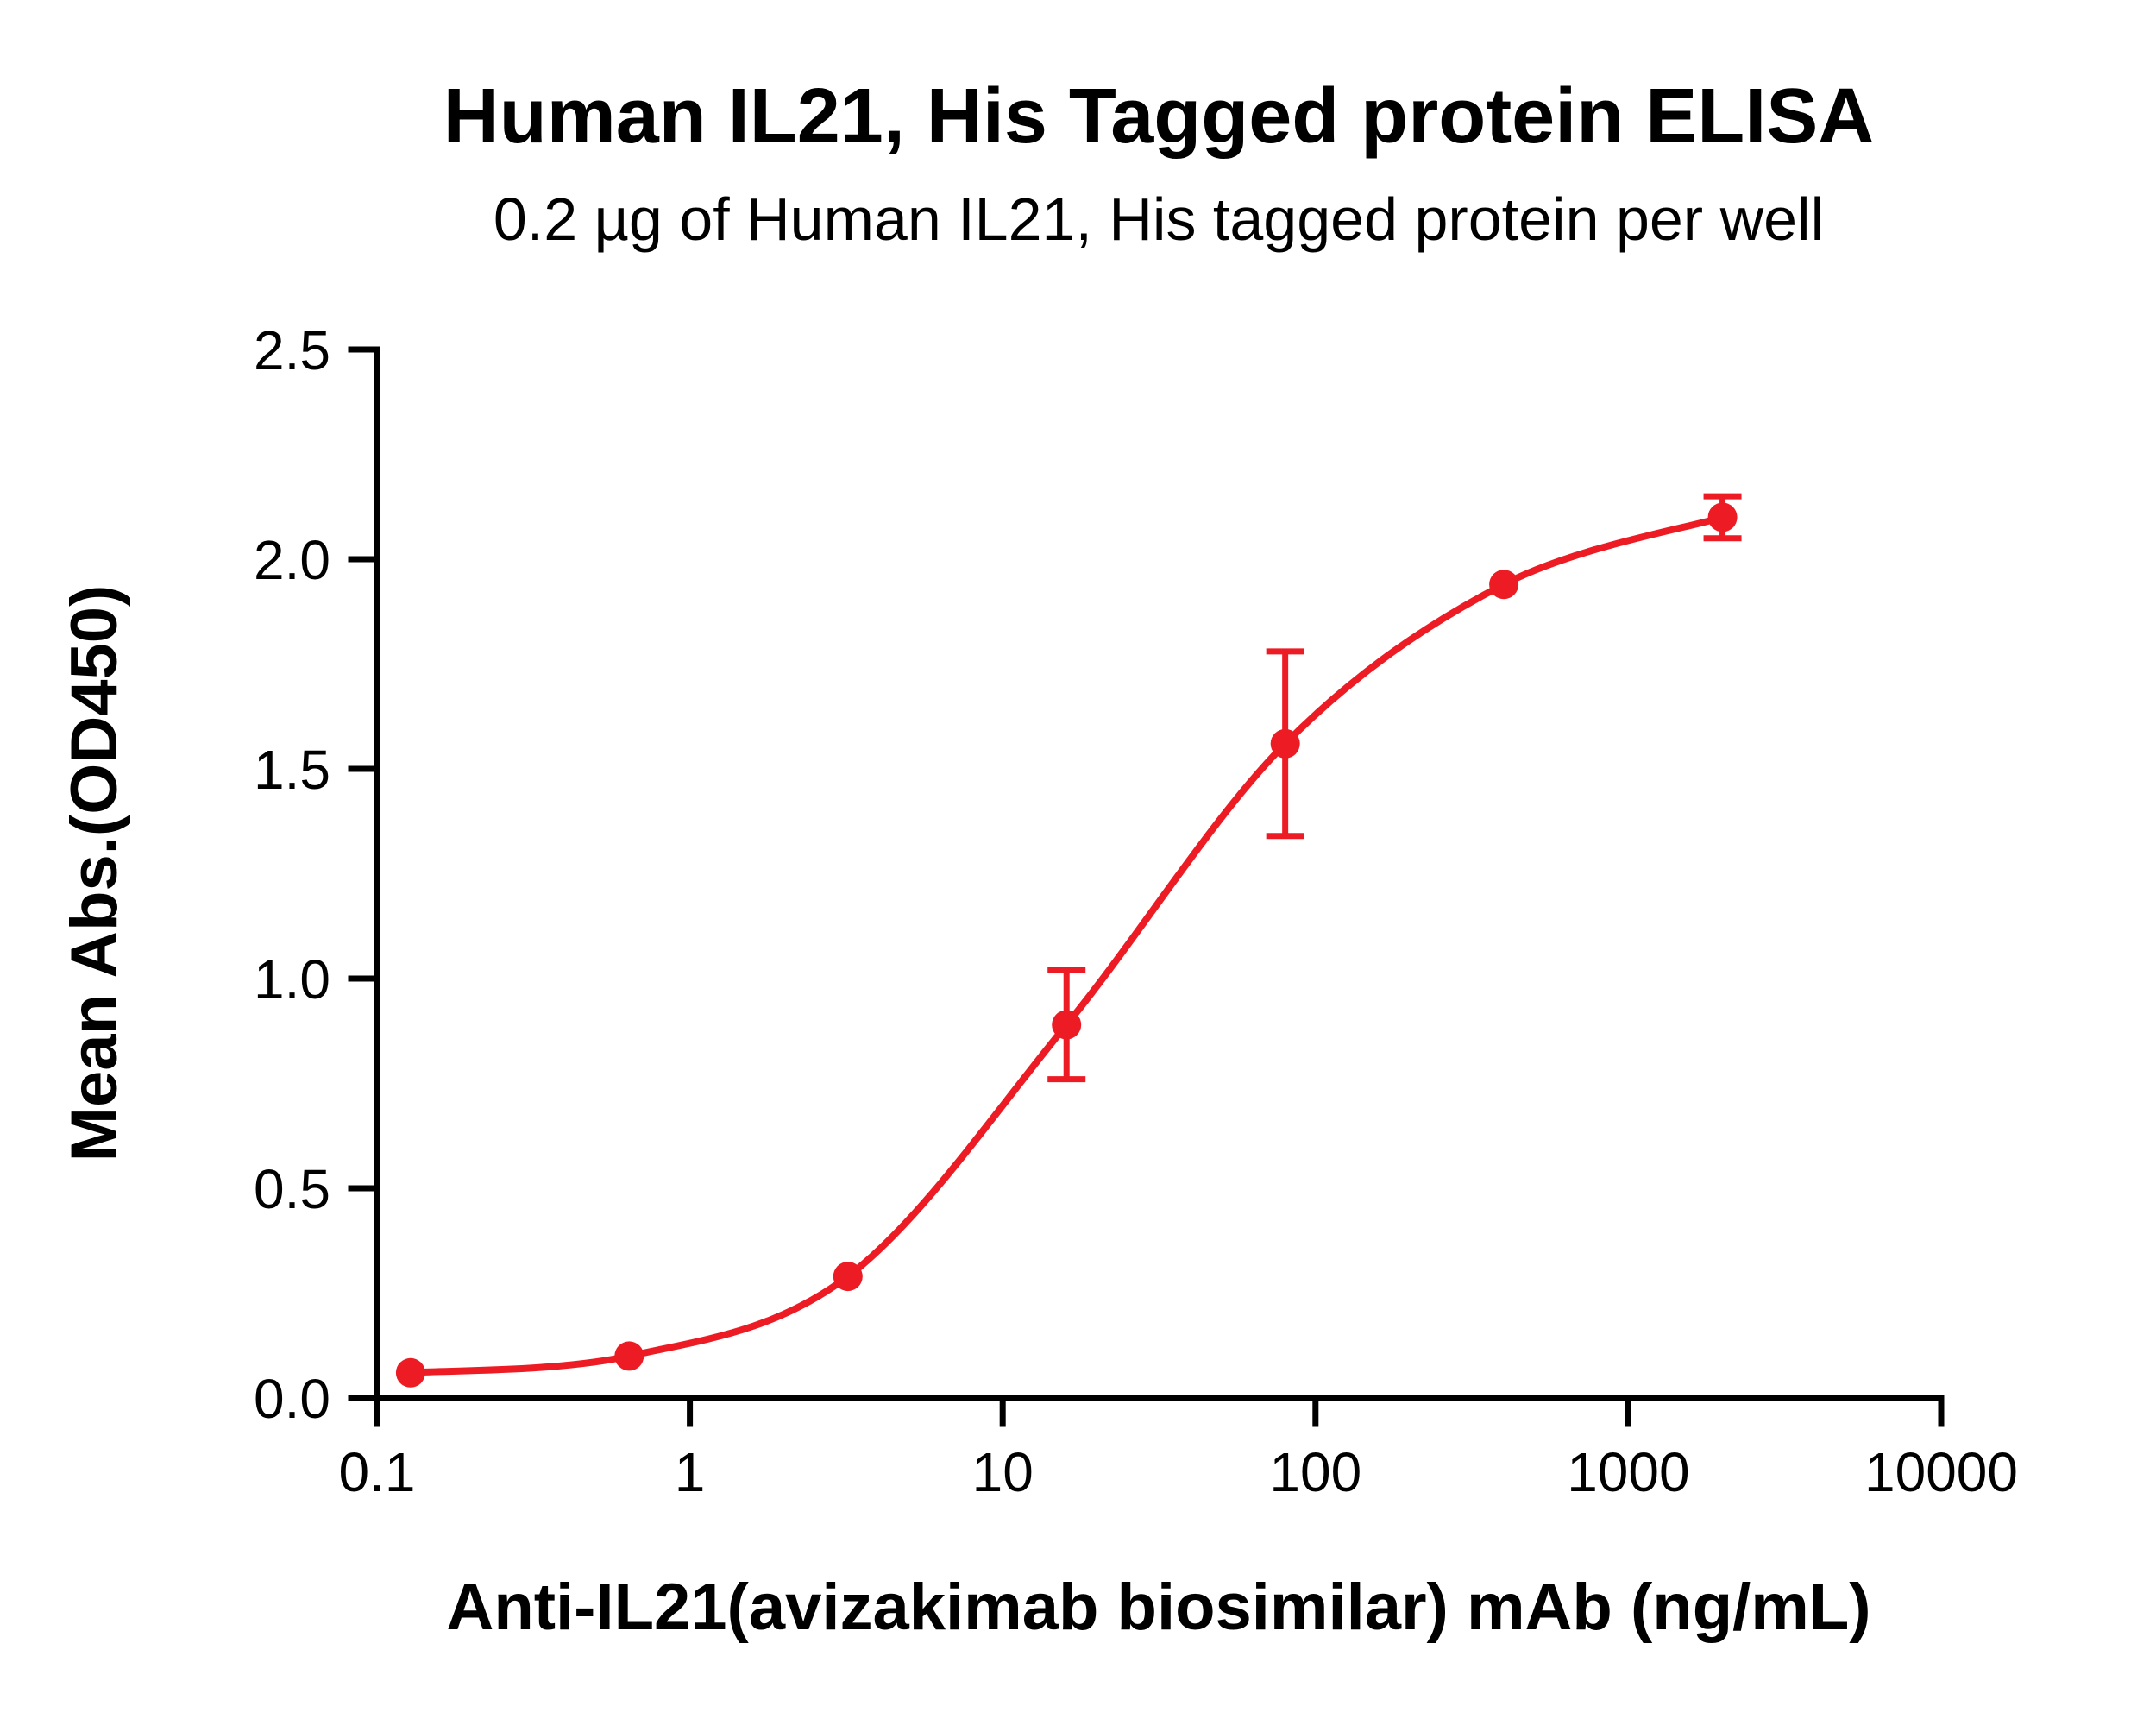 This screenshot has width=2156, height=1719. I want to click on y-tick-label: 1.5, so click(292, 770).